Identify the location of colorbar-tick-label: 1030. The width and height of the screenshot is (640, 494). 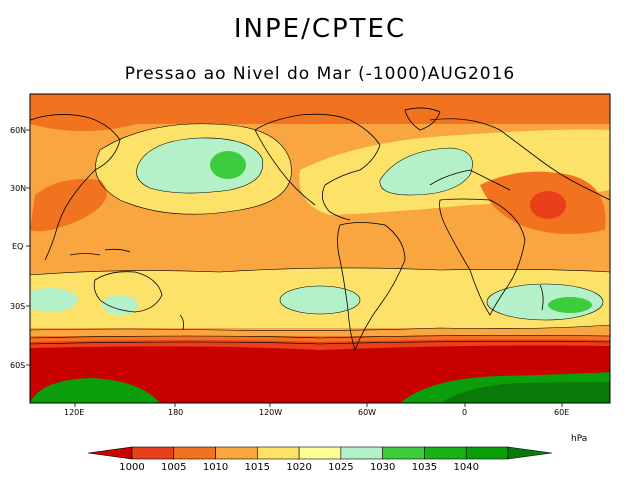
(382, 467).